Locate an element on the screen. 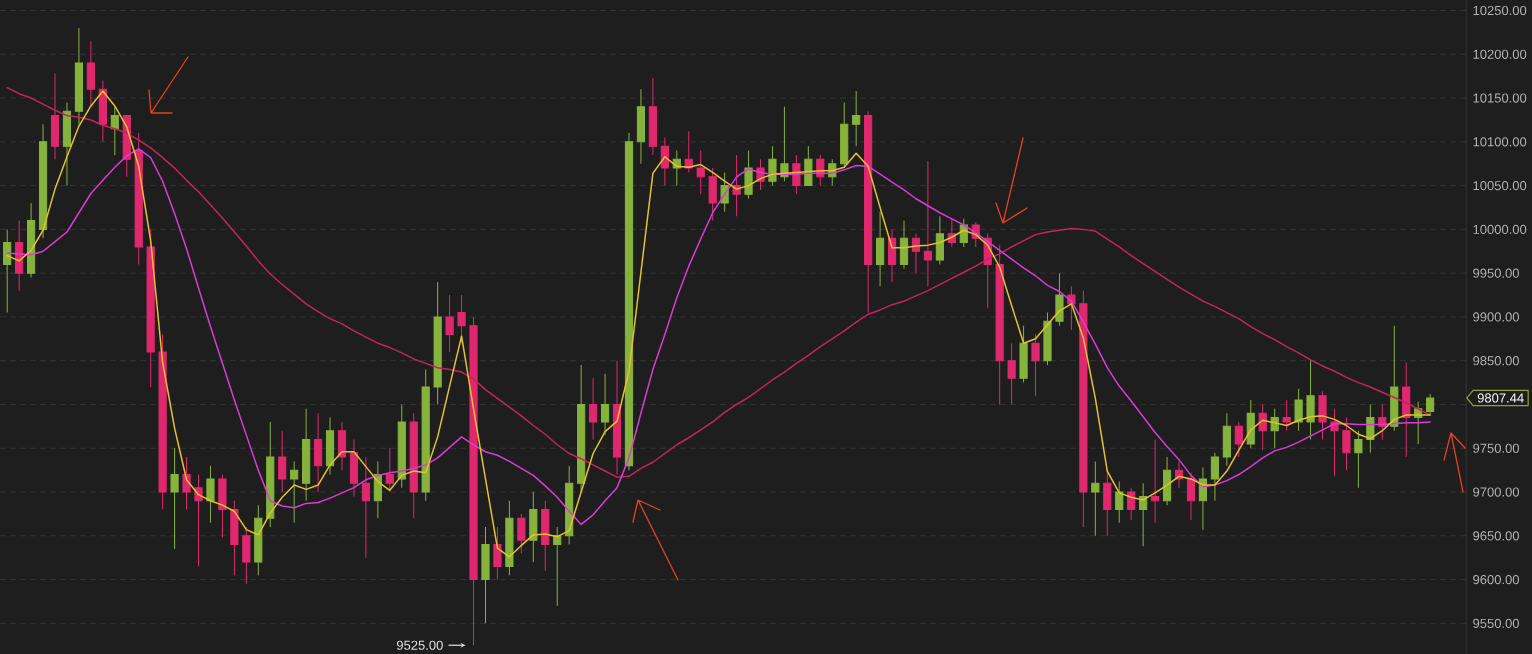 Image resolution: width=1532 pixels, height=654 pixels. y-tick-label: 9750.00 is located at coordinates (1496, 448).